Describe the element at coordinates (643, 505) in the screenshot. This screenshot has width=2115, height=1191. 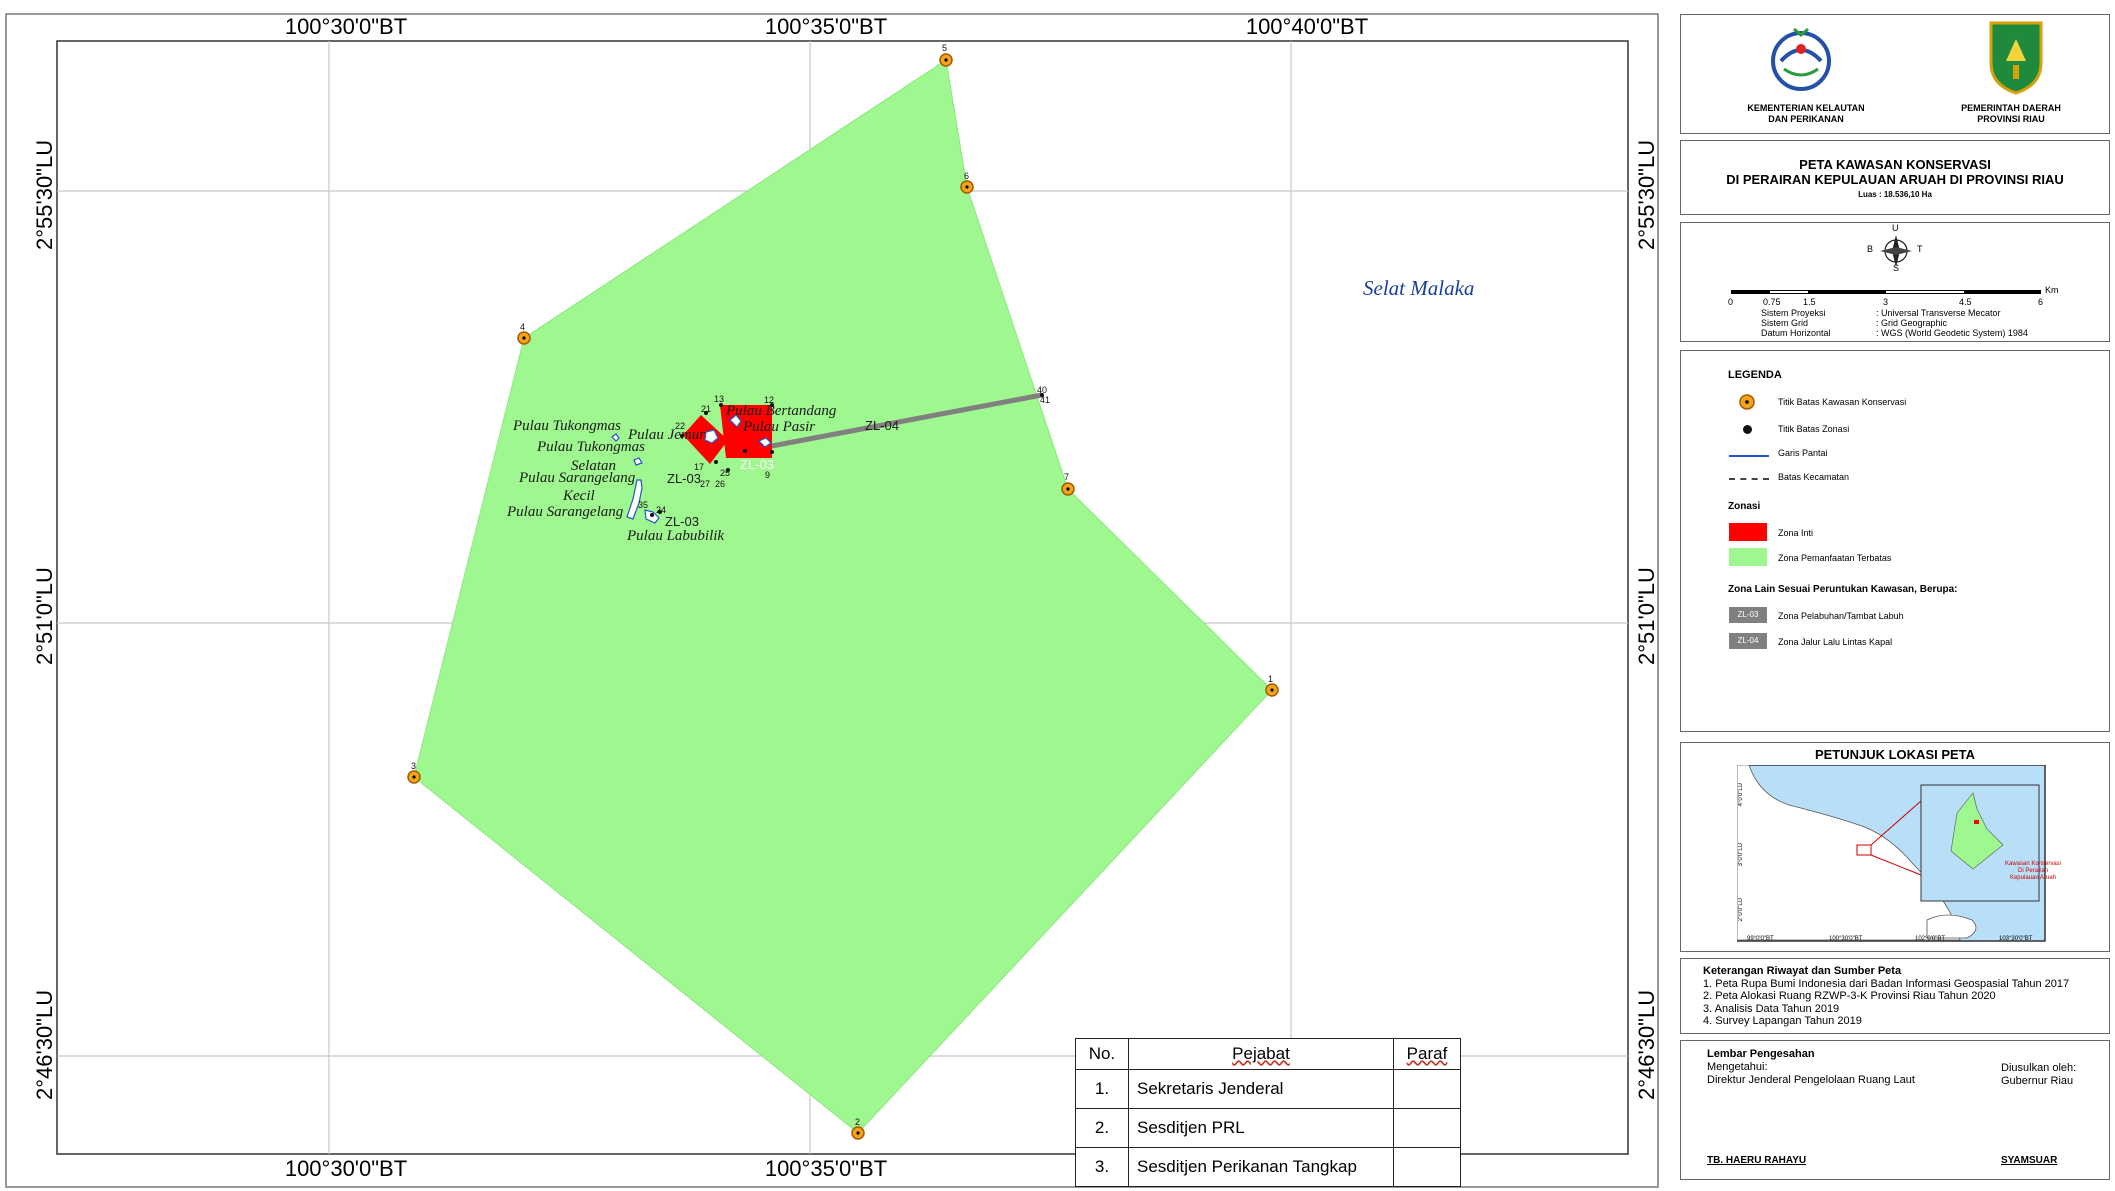
I see `zone-point-35: 35` at that location.